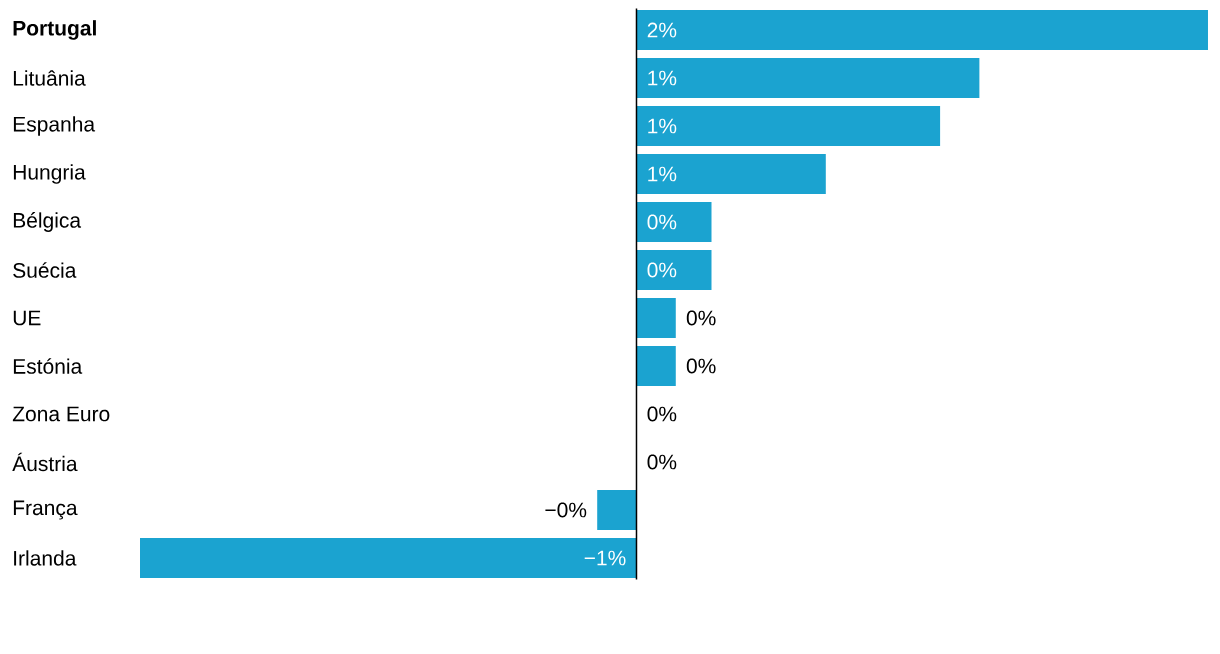 This screenshot has width=1220, height=654. Describe the element at coordinates (27, 318) in the screenshot. I see `y-tick-label: UE` at that location.